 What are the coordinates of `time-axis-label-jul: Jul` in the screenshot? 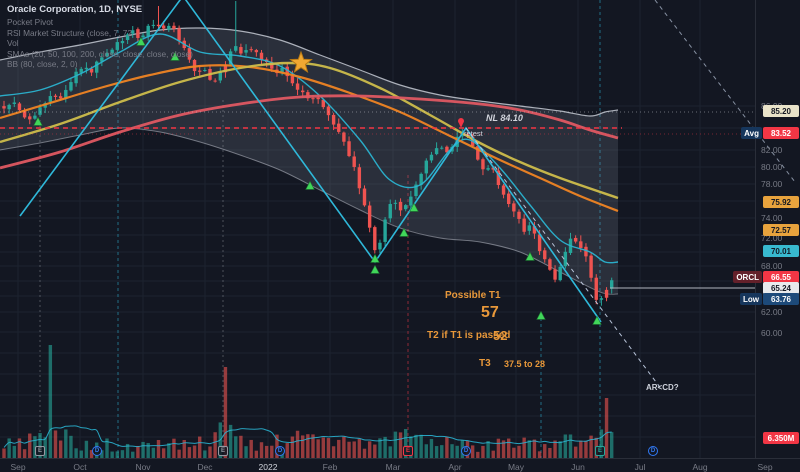 It's located at (640, 467).